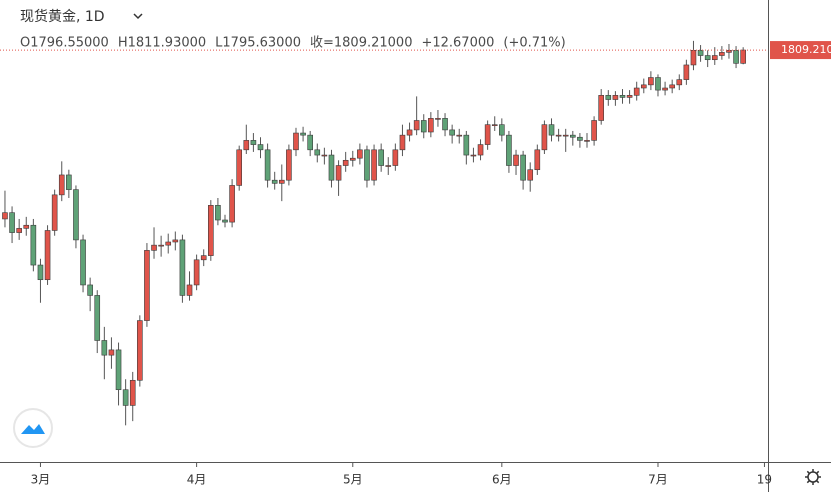 The image size is (831, 492). I want to click on x-tick-label: 3月, so click(41, 480).